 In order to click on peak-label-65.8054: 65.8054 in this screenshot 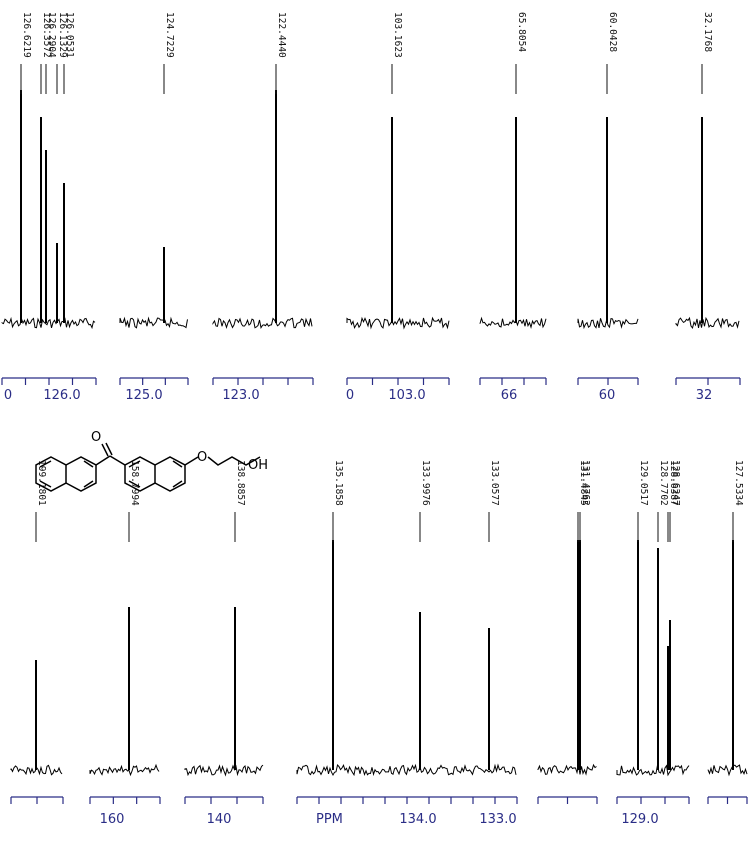, I will do `click(521, 32)`.